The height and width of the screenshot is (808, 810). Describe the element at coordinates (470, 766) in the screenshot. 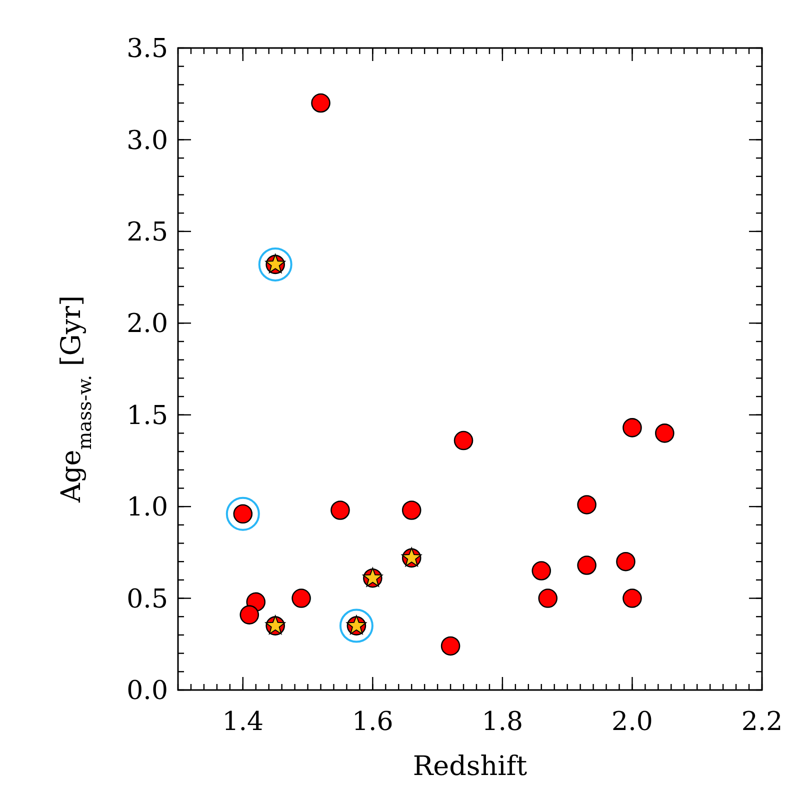

I see `x-axis-title: Redshift` at that location.